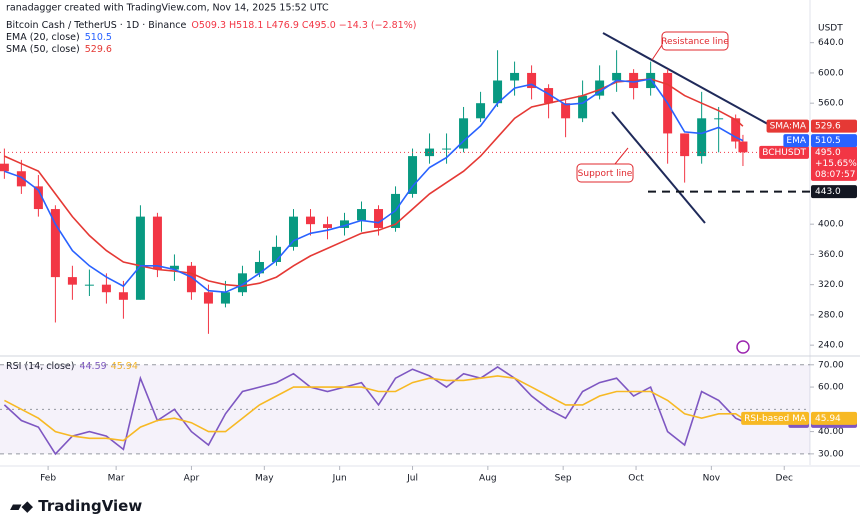 The height and width of the screenshot is (525, 860). What do you see at coordinates (96, 25) in the screenshot?
I see `symbol-title: Bitcoin Cash / TetherUS · 1D · Binance` at bounding box center [96, 25].